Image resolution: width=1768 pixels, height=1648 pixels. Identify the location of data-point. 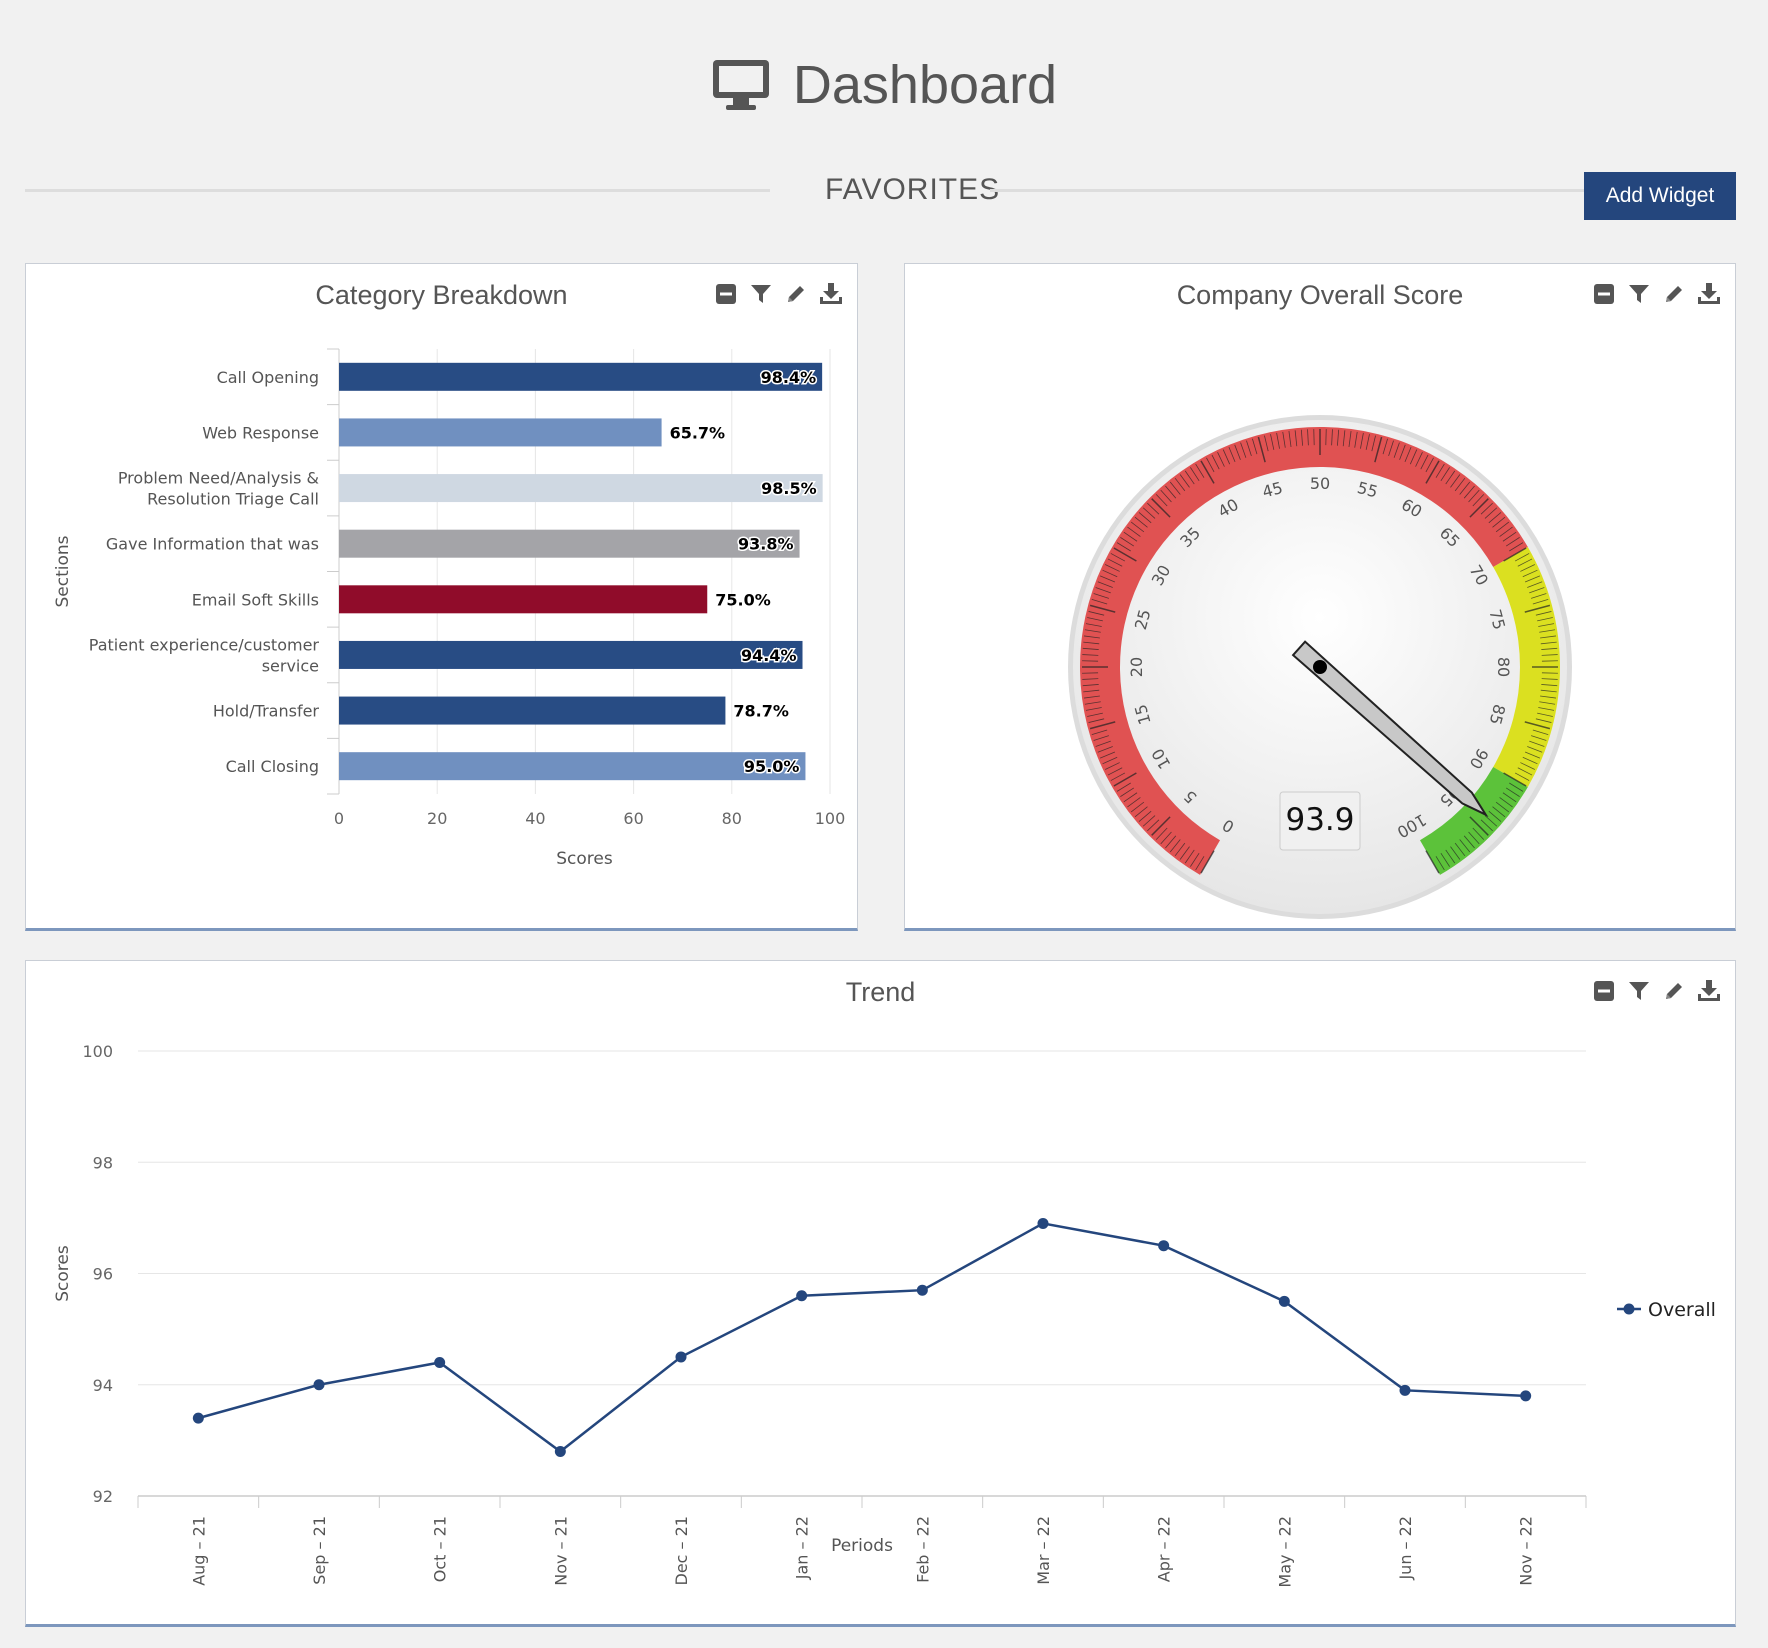
(319, 1385).